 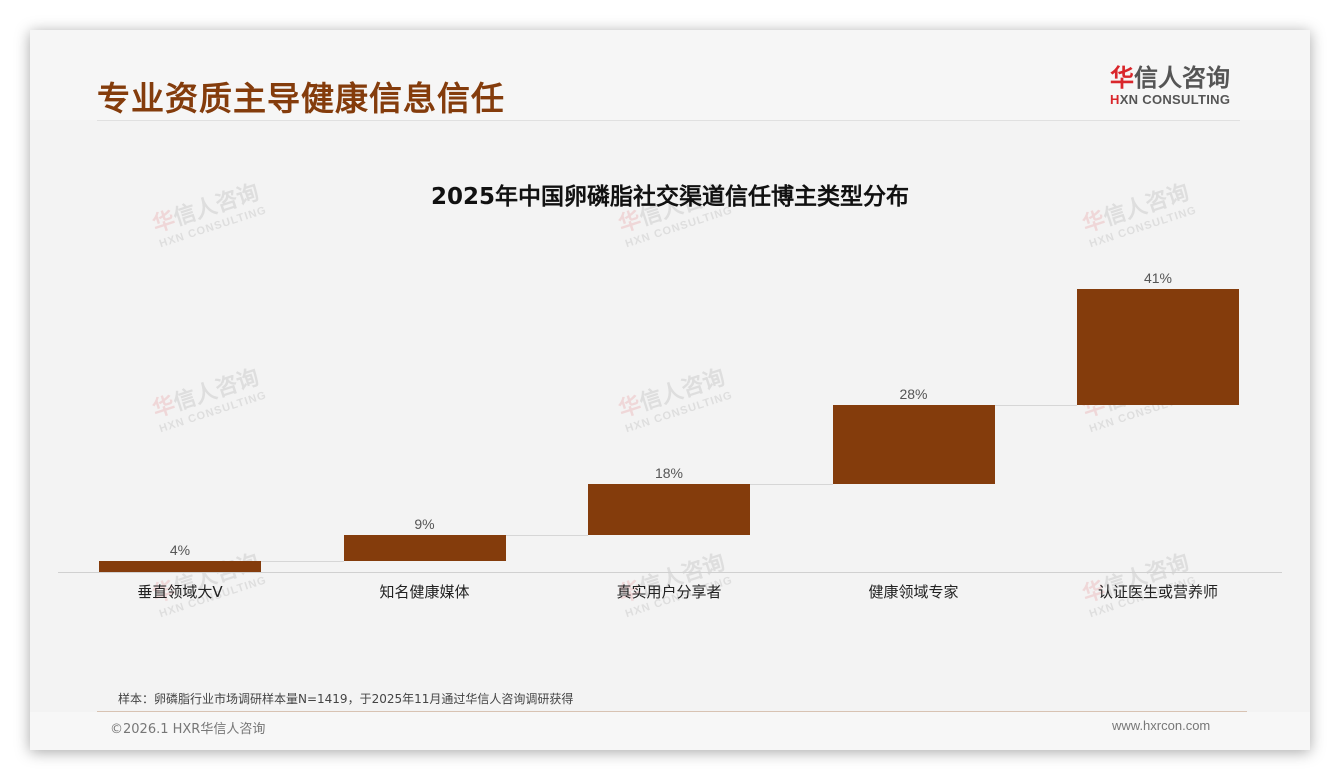 I want to click on bar-value-label: 41%, so click(x=1158, y=278).